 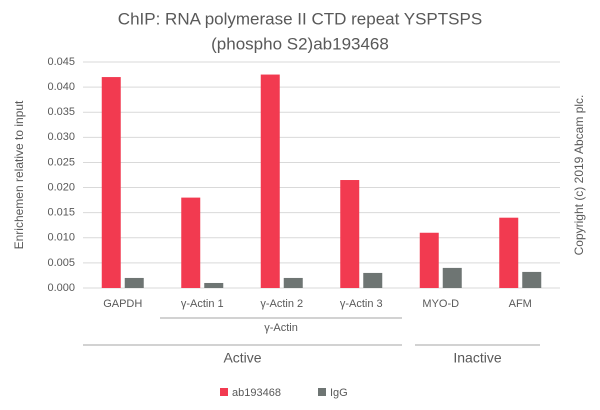 I want to click on x-tick-label: AFM, so click(x=520, y=304).